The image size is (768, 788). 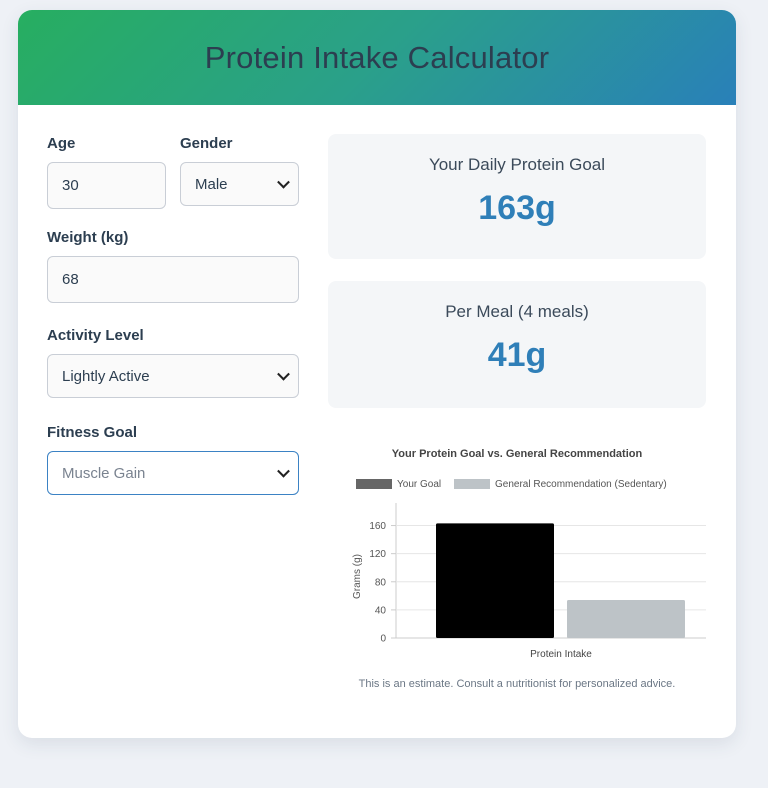 I want to click on header: Protein Intake Calculator, so click(x=377, y=57).